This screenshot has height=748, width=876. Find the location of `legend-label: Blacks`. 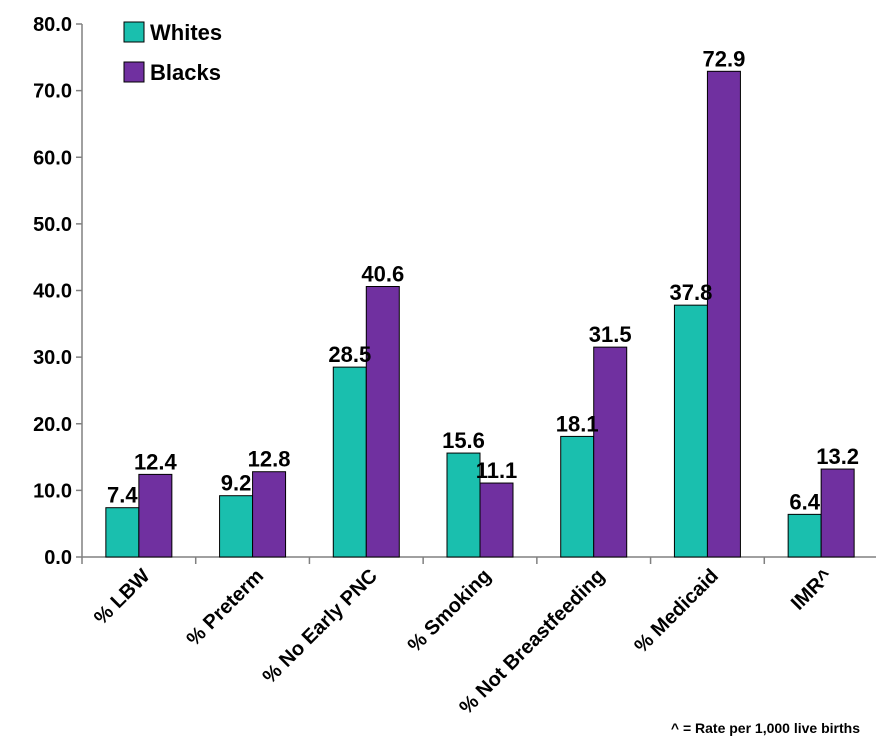

legend-label: Blacks is located at coordinates (185, 72).